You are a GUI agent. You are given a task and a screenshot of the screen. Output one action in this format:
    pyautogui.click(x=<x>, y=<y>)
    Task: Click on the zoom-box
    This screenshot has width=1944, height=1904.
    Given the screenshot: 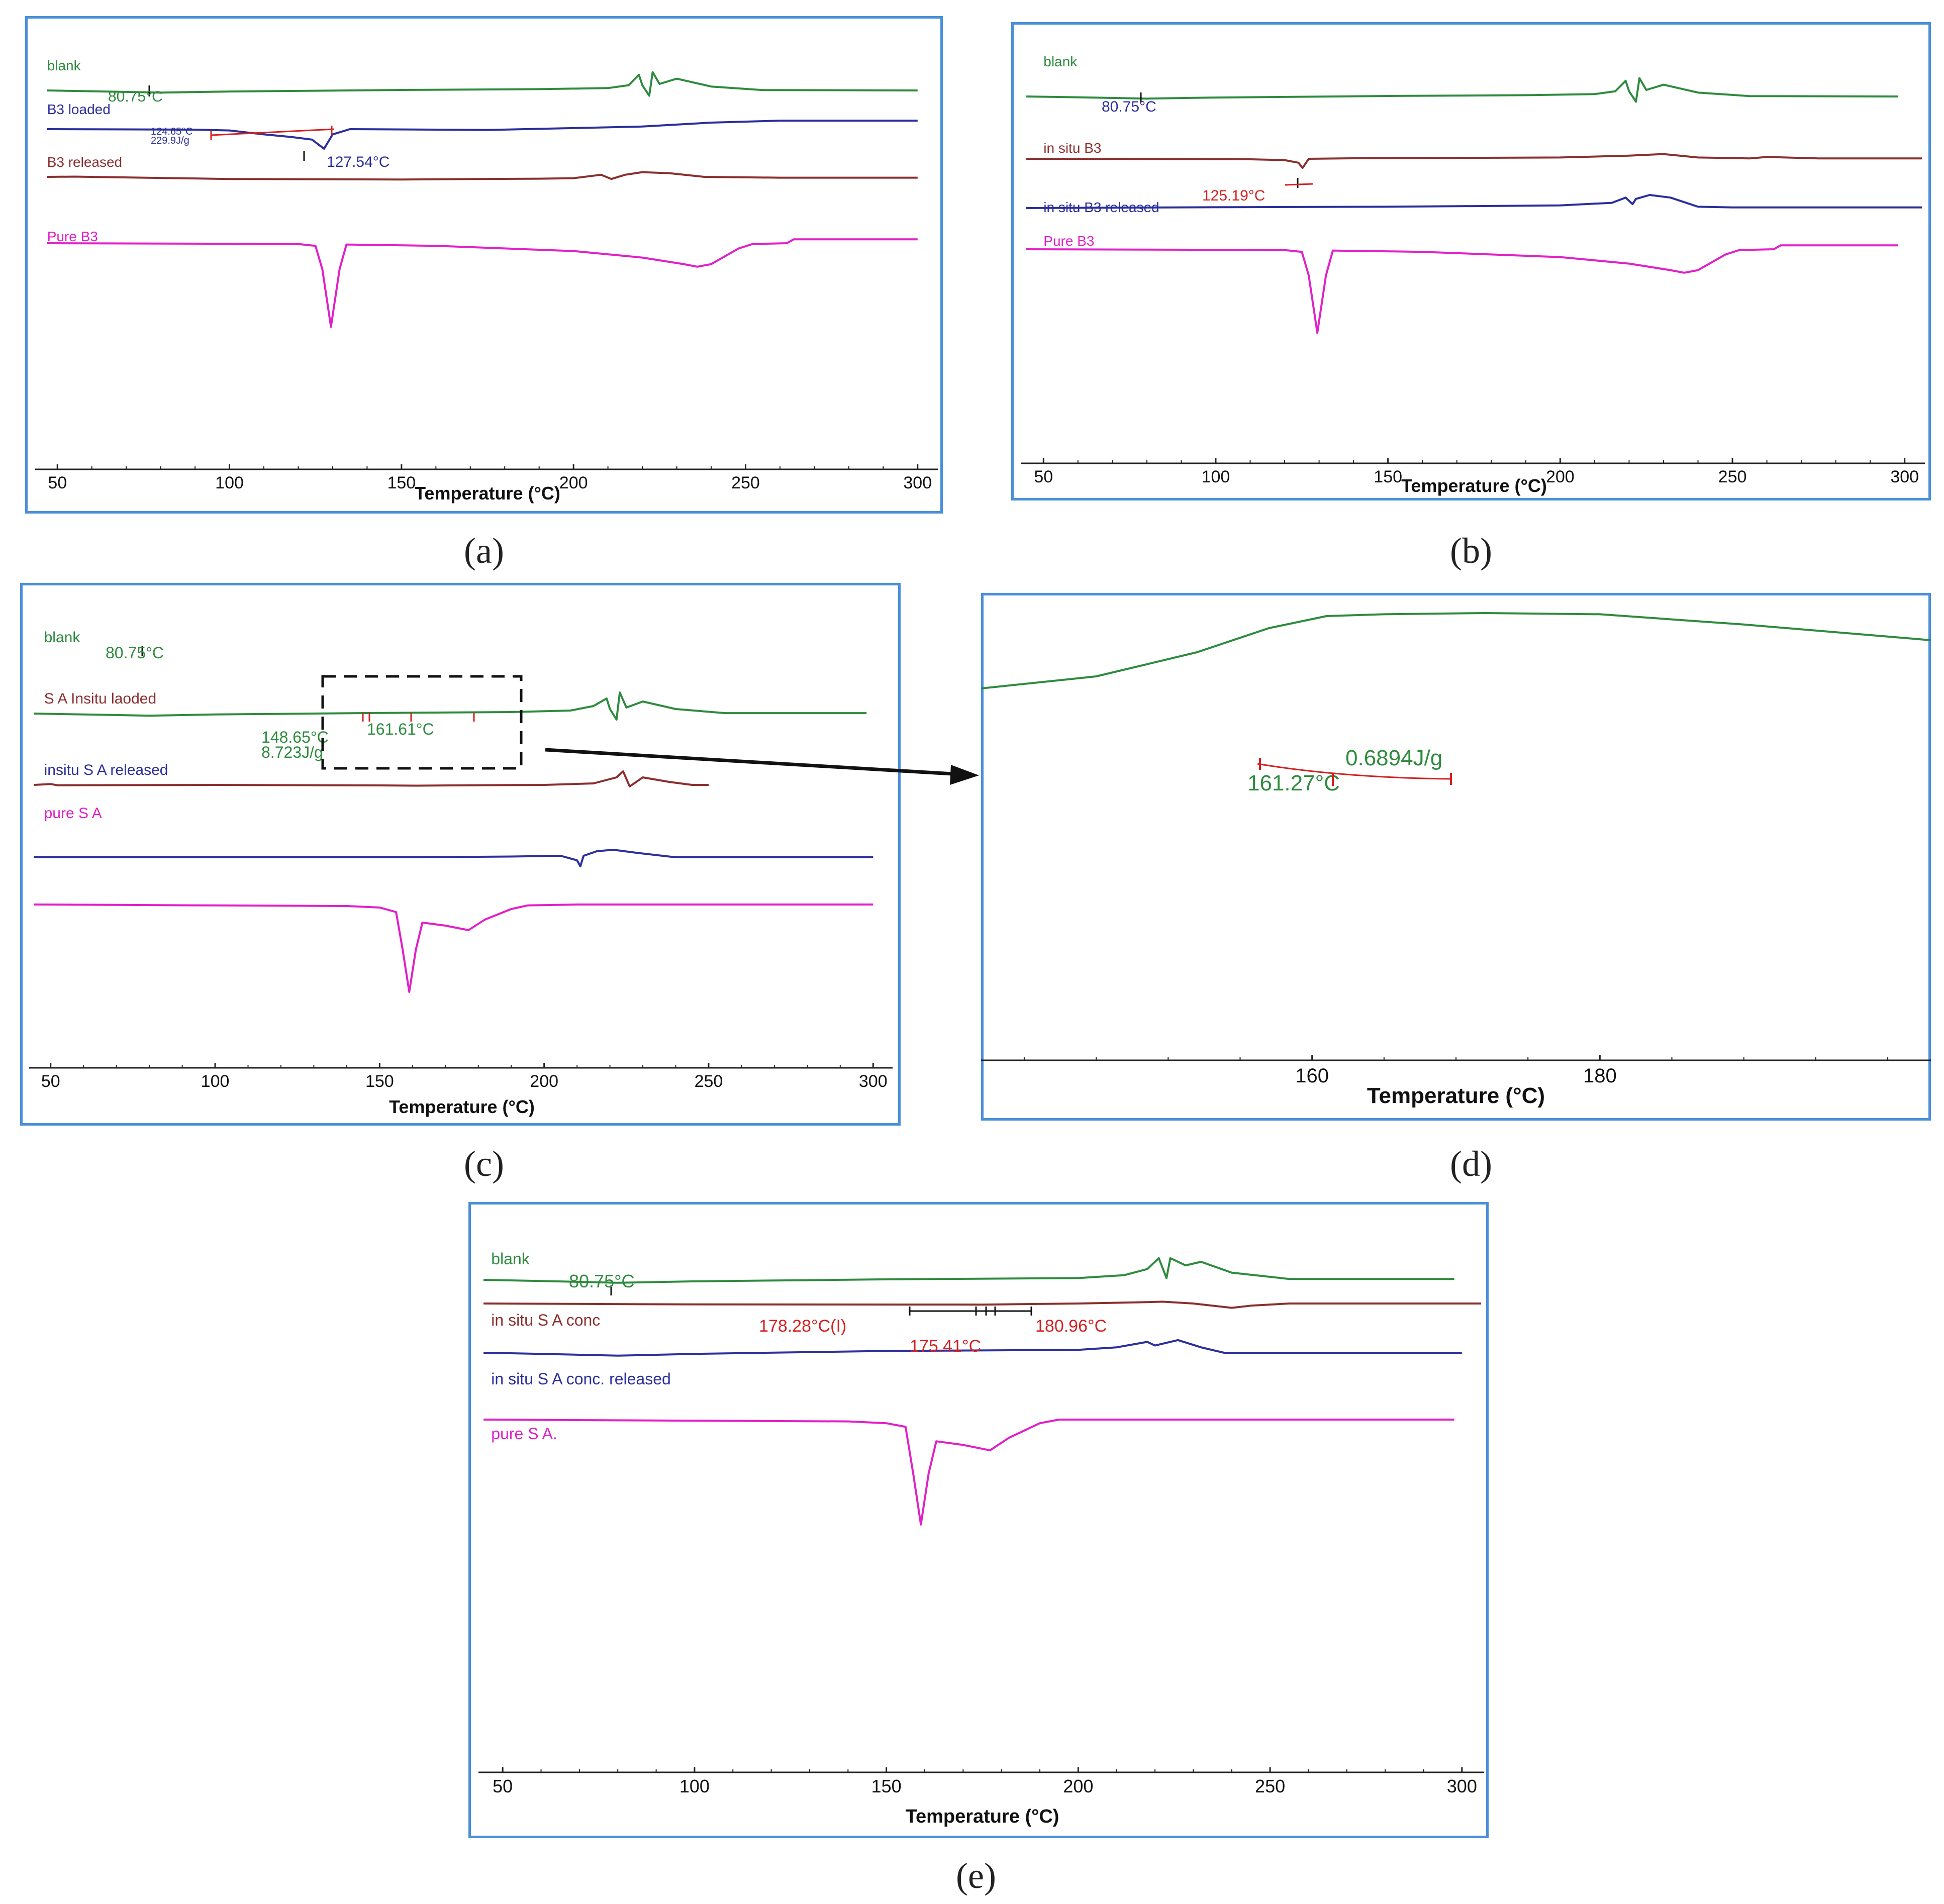 What is the action you would take?
    pyautogui.click(x=422, y=723)
    